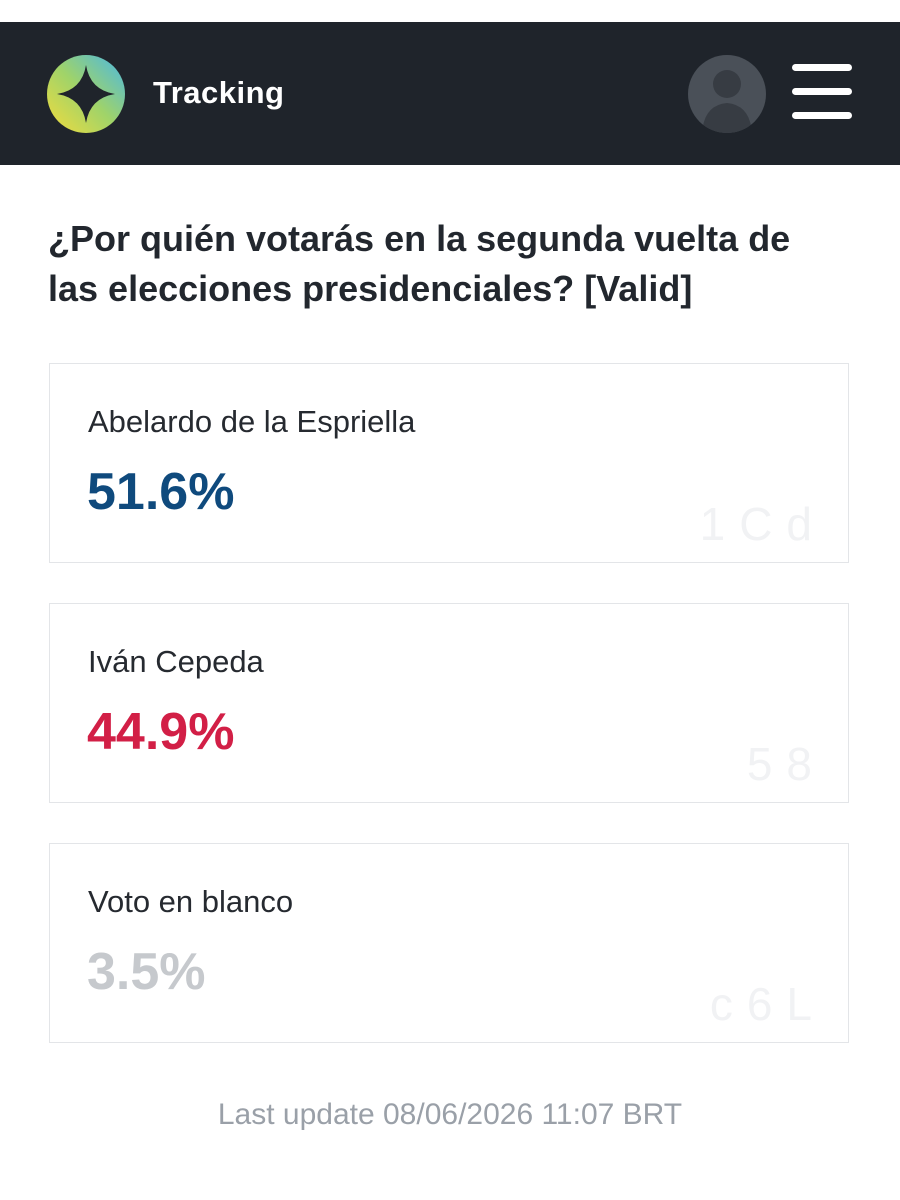 The width and height of the screenshot is (900, 1200). Describe the element at coordinates (161, 492) in the screenshot. I see `candidate-percent: 51.6%` at that location.